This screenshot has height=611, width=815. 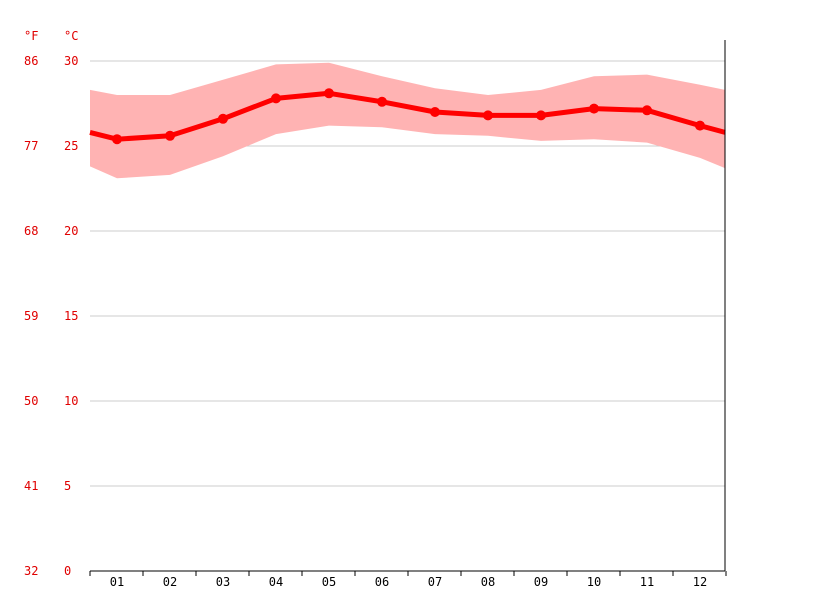 What do you see at coordinates (31, 401) in the screenshot?
I see `y-tick-fahrenheit-50: 50` at bounding box center [31, 401].